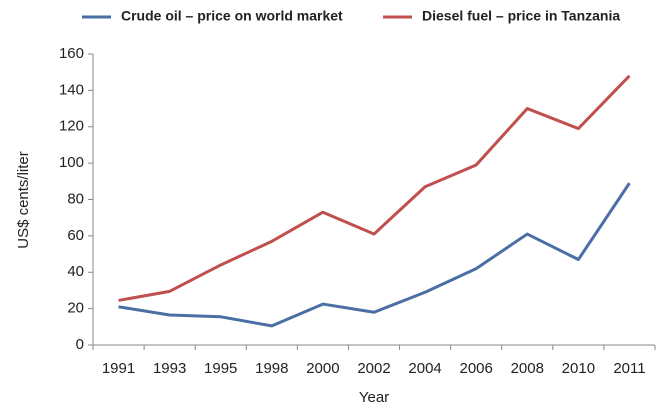 The image size is (661, 410). I want to click on y-tick-label: 140, so click(71, 89).